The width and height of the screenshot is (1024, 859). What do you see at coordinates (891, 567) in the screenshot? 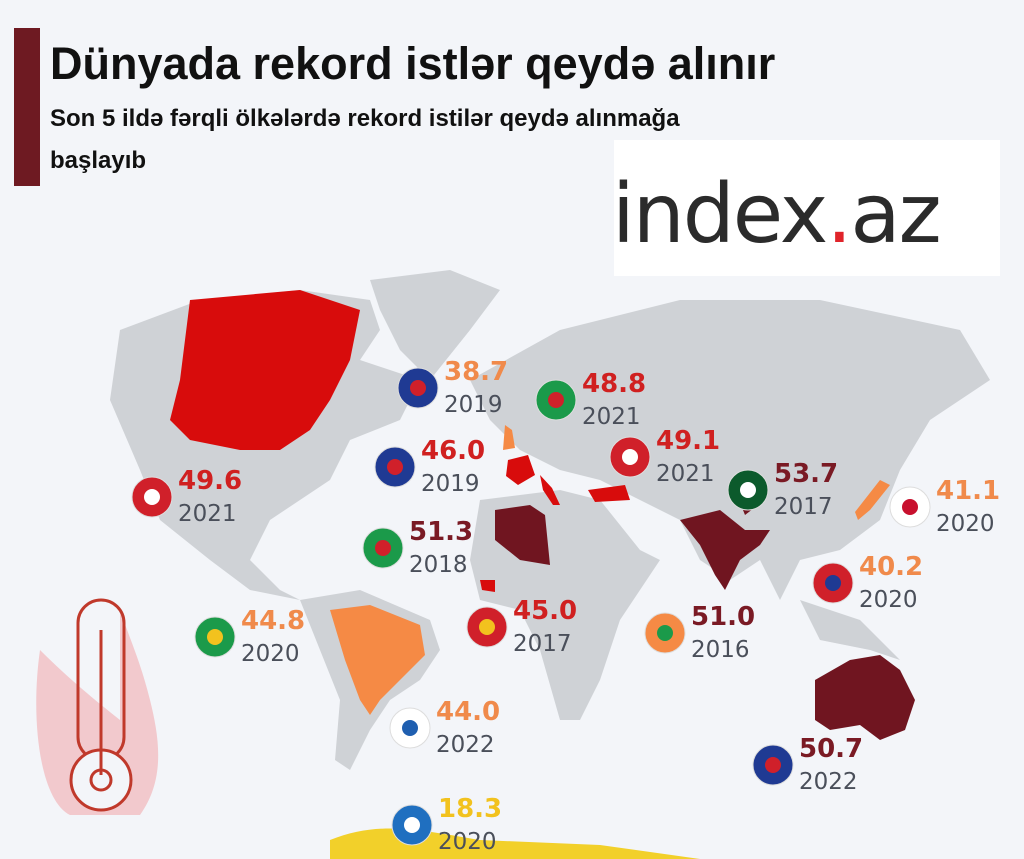
I see `temperature: 40.2` at bounding box center [891, 567].